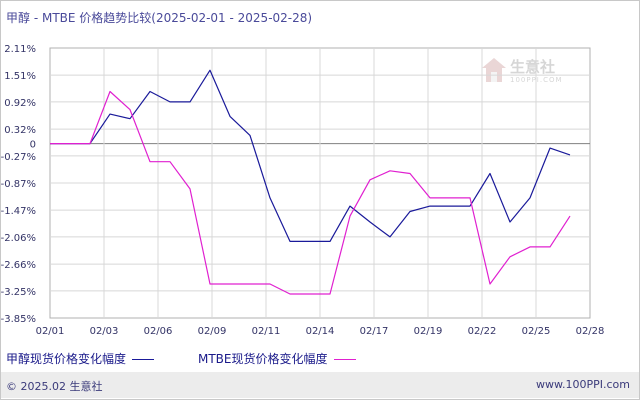 This screenshot has width=640, height=400. I want to click on y-tick-label: -0.27%, so click(18, 157).